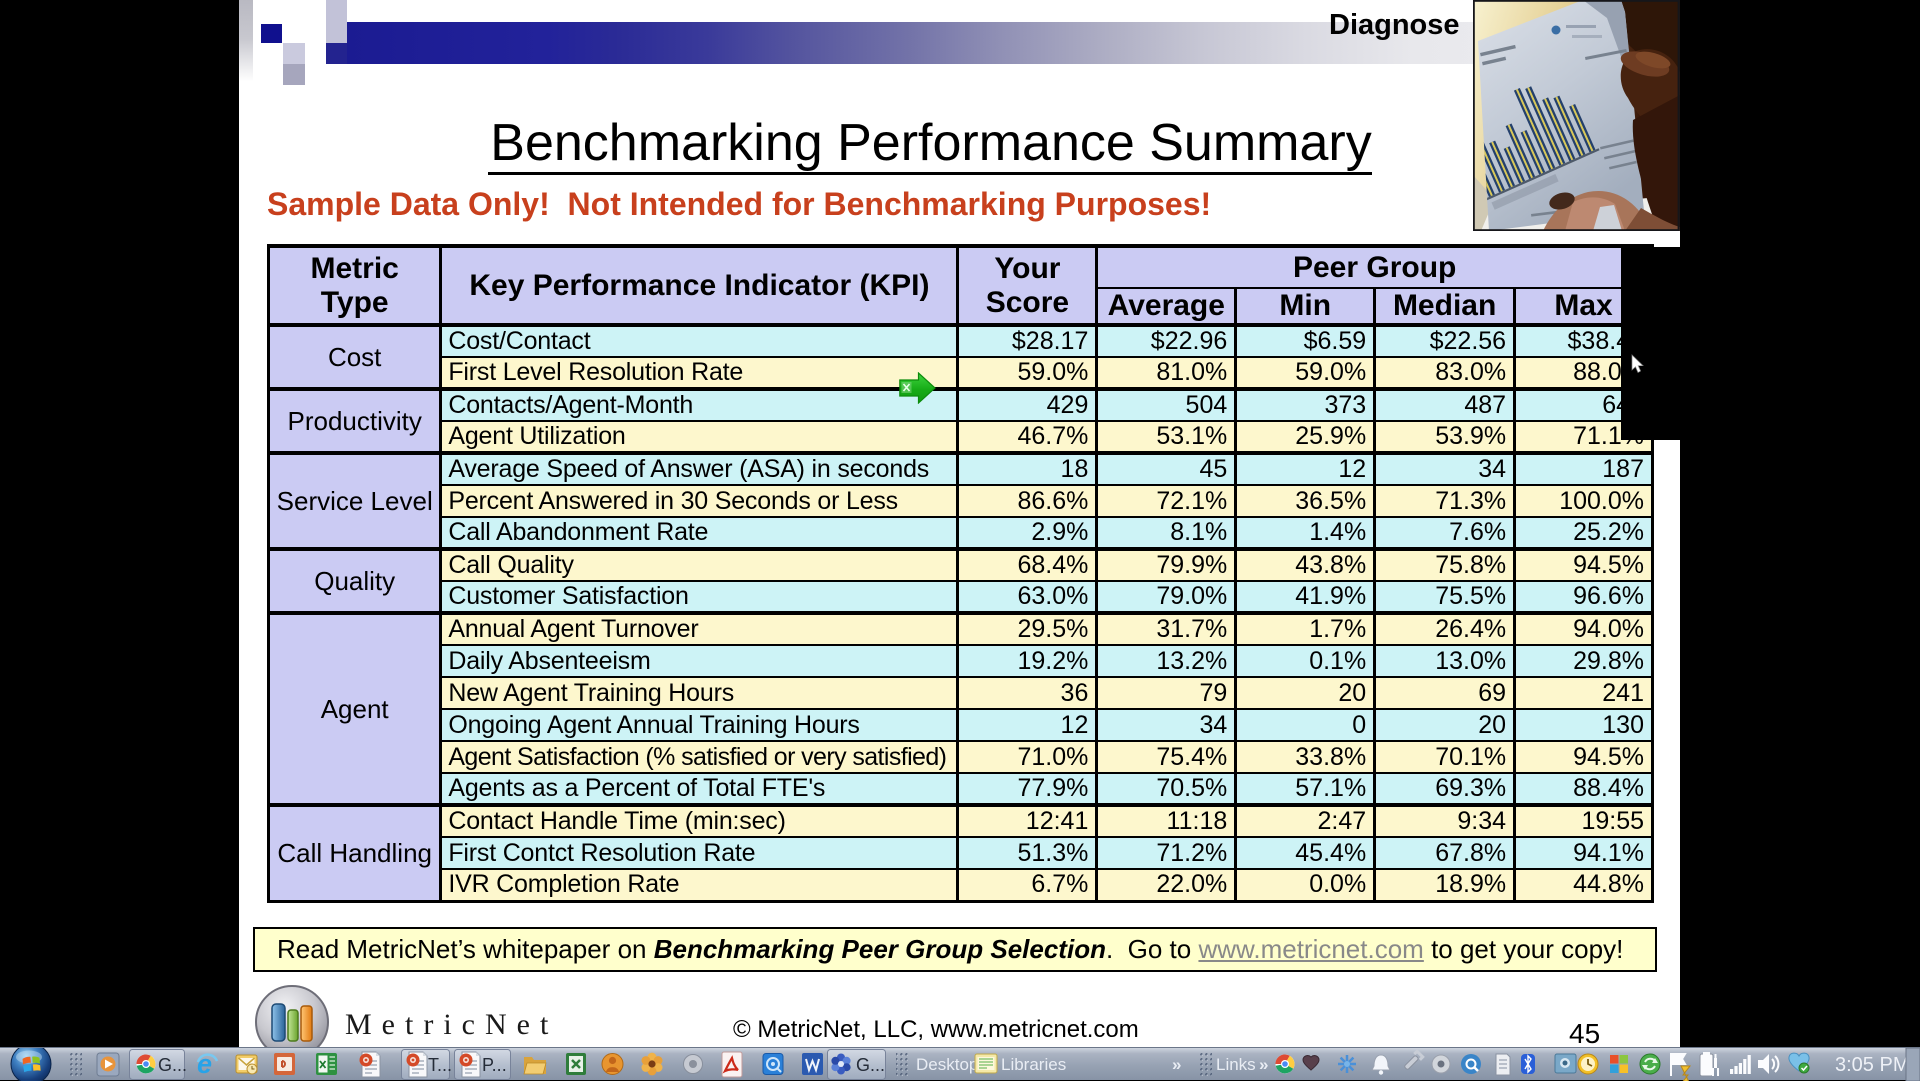  I want to click on svg-text: 3:05 PM, so click(1872, 1065).